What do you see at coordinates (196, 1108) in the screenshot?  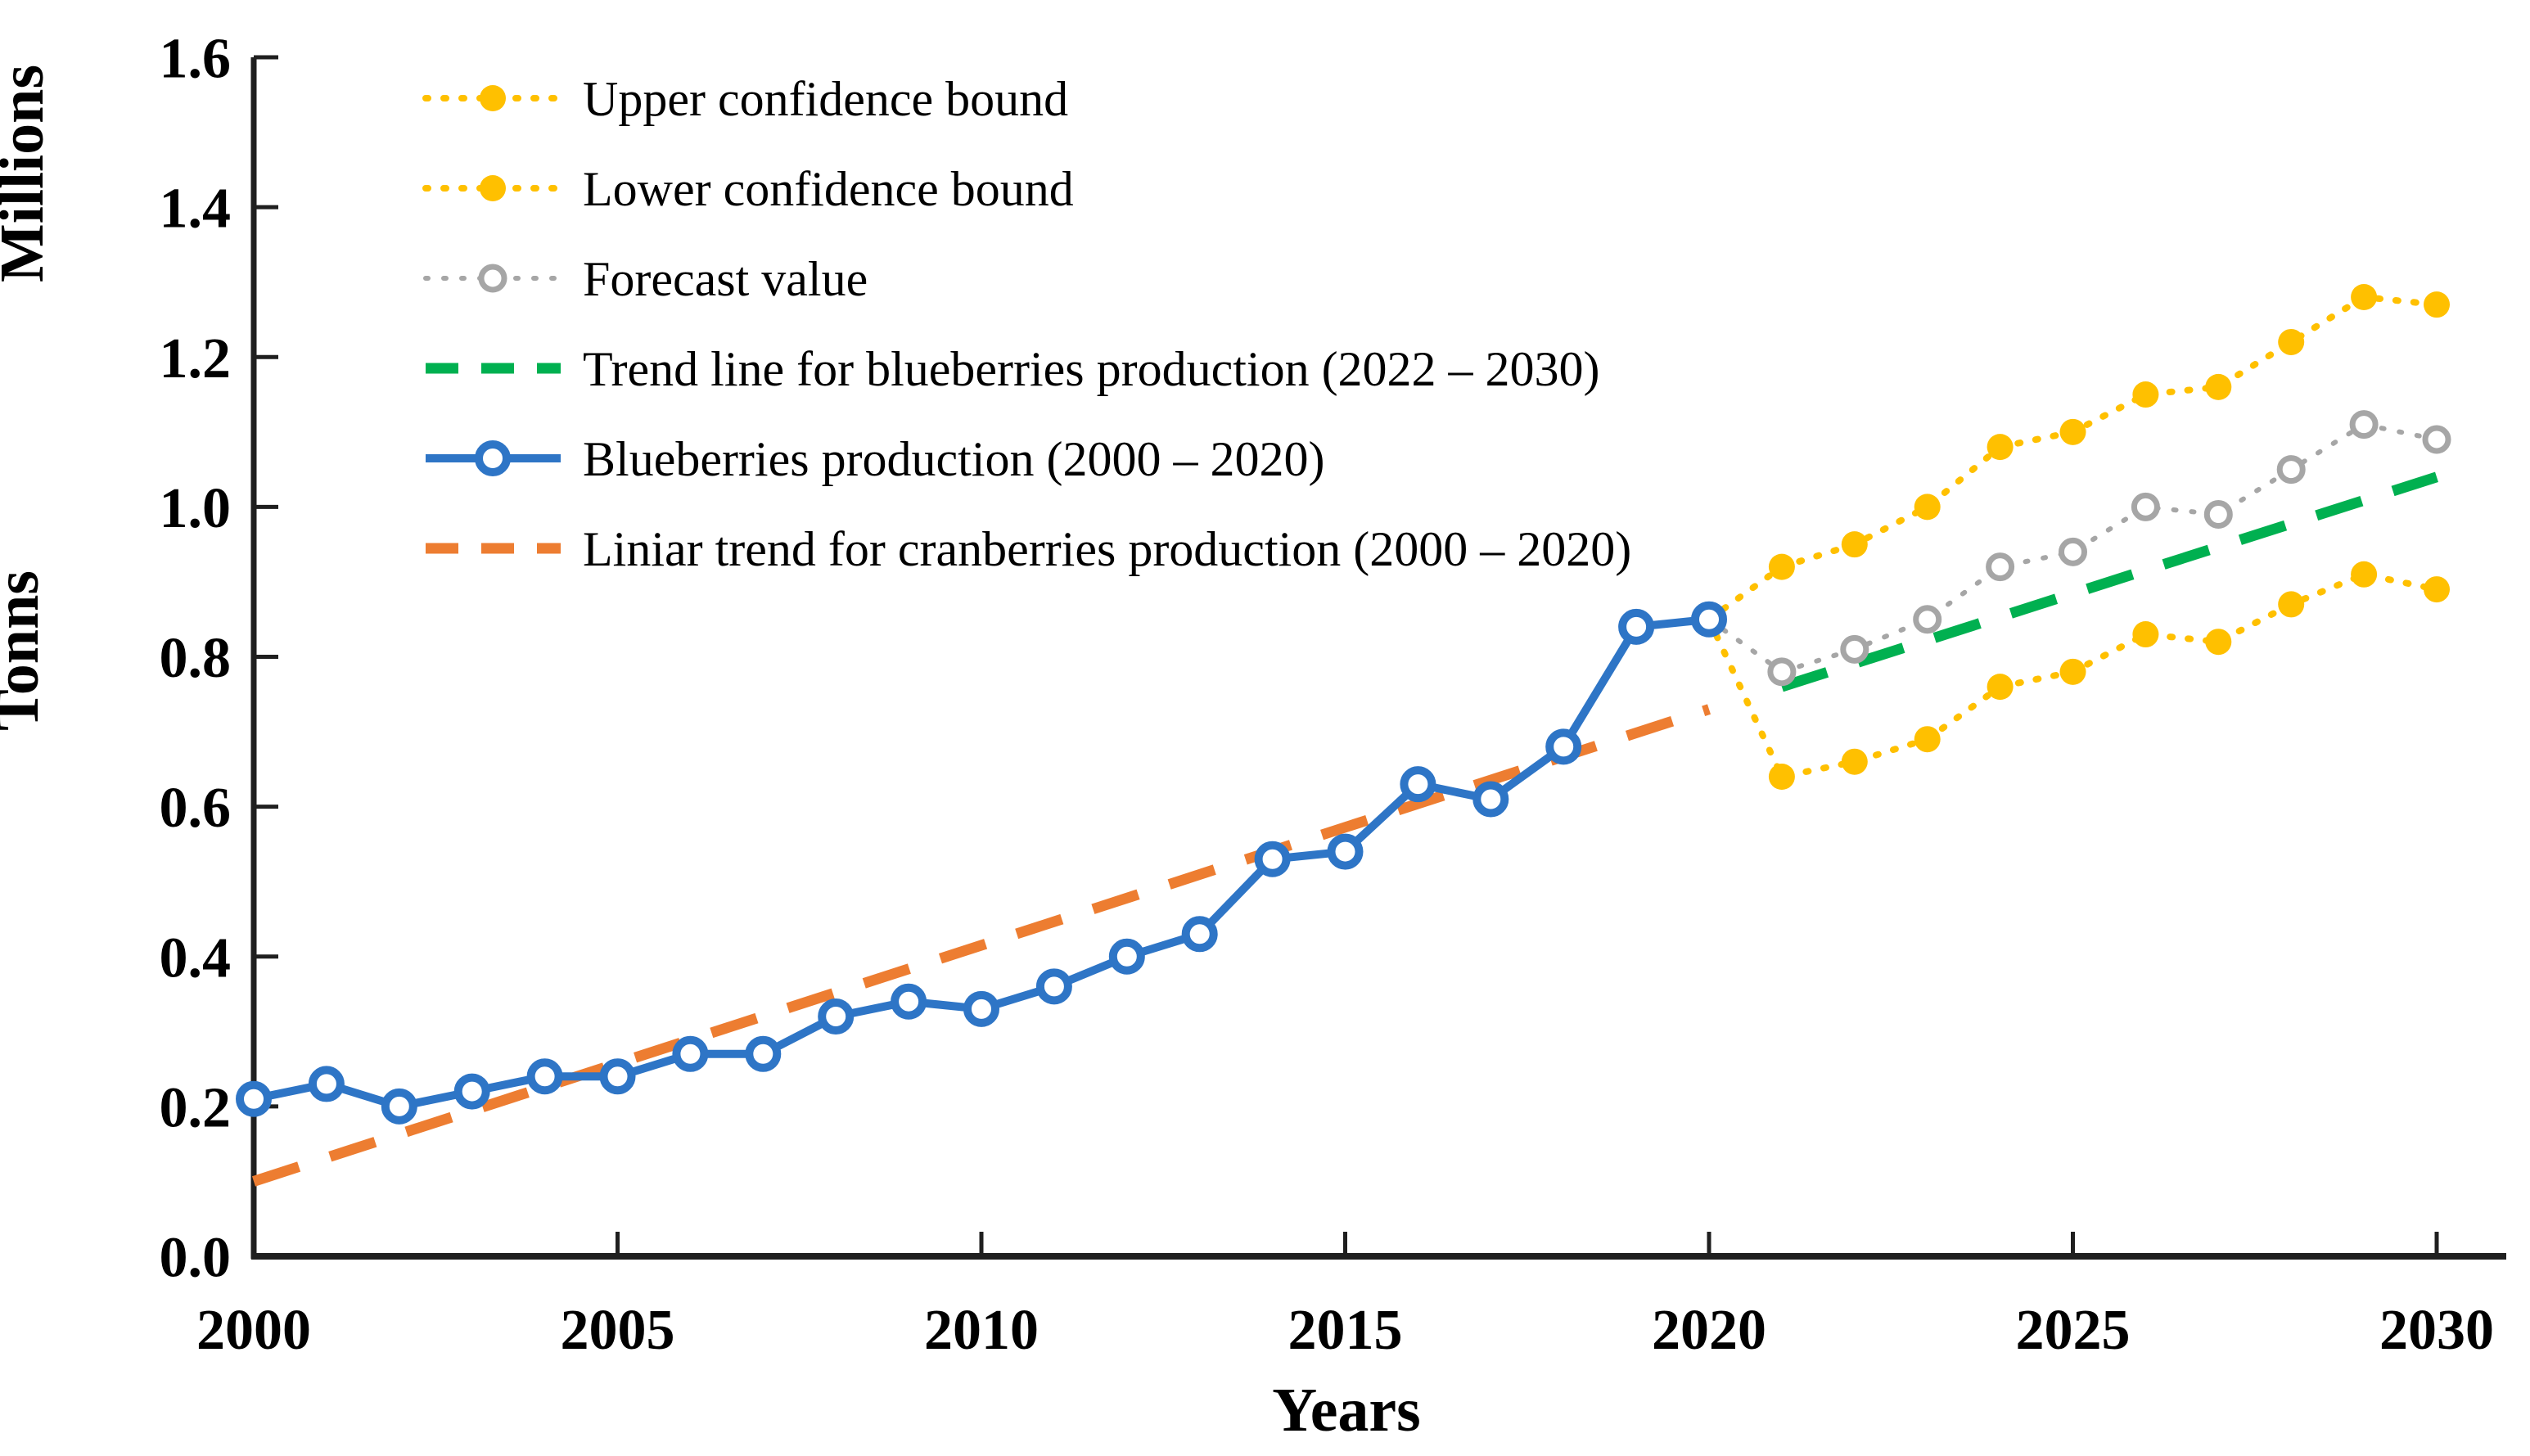 I see `y-tick-label: 0.2` at bounding box center [196, 1108].